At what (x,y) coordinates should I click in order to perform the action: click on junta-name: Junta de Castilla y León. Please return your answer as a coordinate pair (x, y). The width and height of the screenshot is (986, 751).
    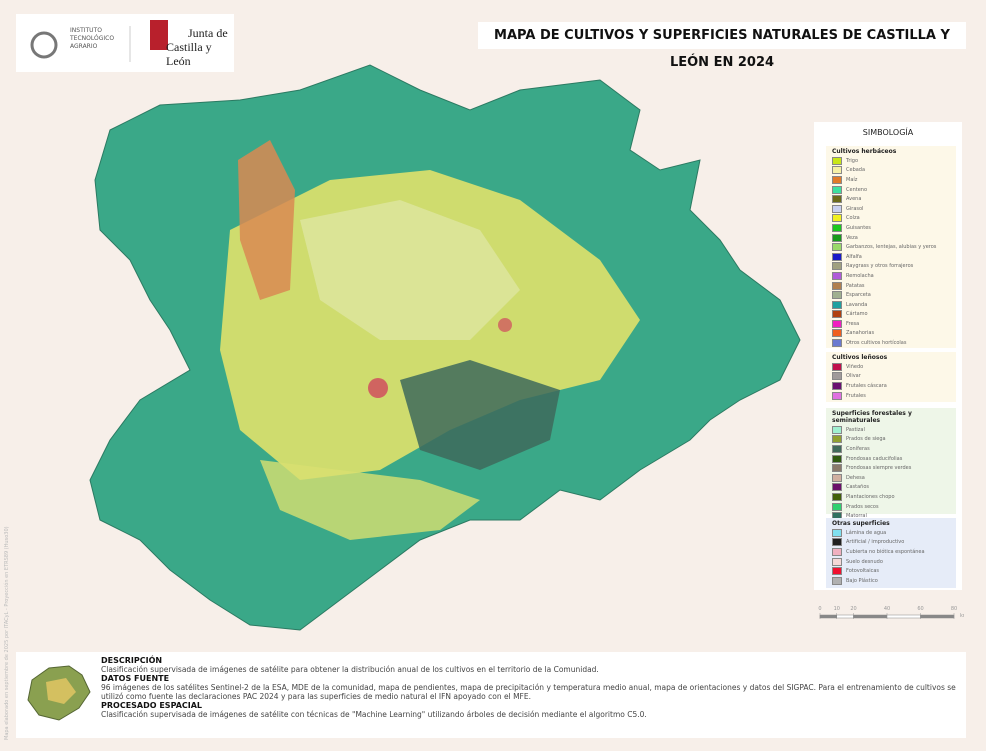
    Looking at the image, I should click on (200, 47).